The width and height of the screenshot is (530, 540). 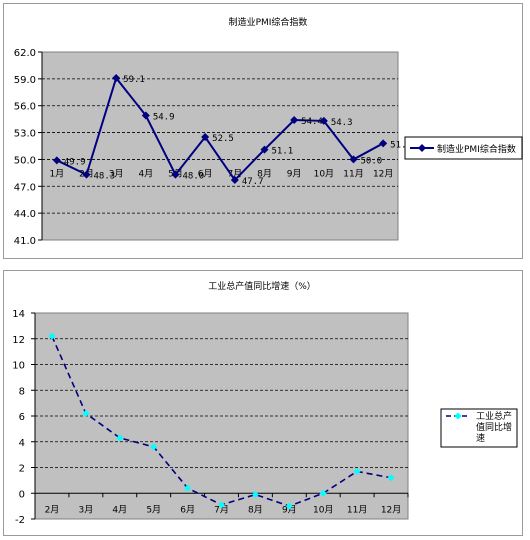 What do you see at coordinates (476, 149) in the screenshot?
I see `legend-label: 制造业PMI综合指数` at bounding box center [476, 149].